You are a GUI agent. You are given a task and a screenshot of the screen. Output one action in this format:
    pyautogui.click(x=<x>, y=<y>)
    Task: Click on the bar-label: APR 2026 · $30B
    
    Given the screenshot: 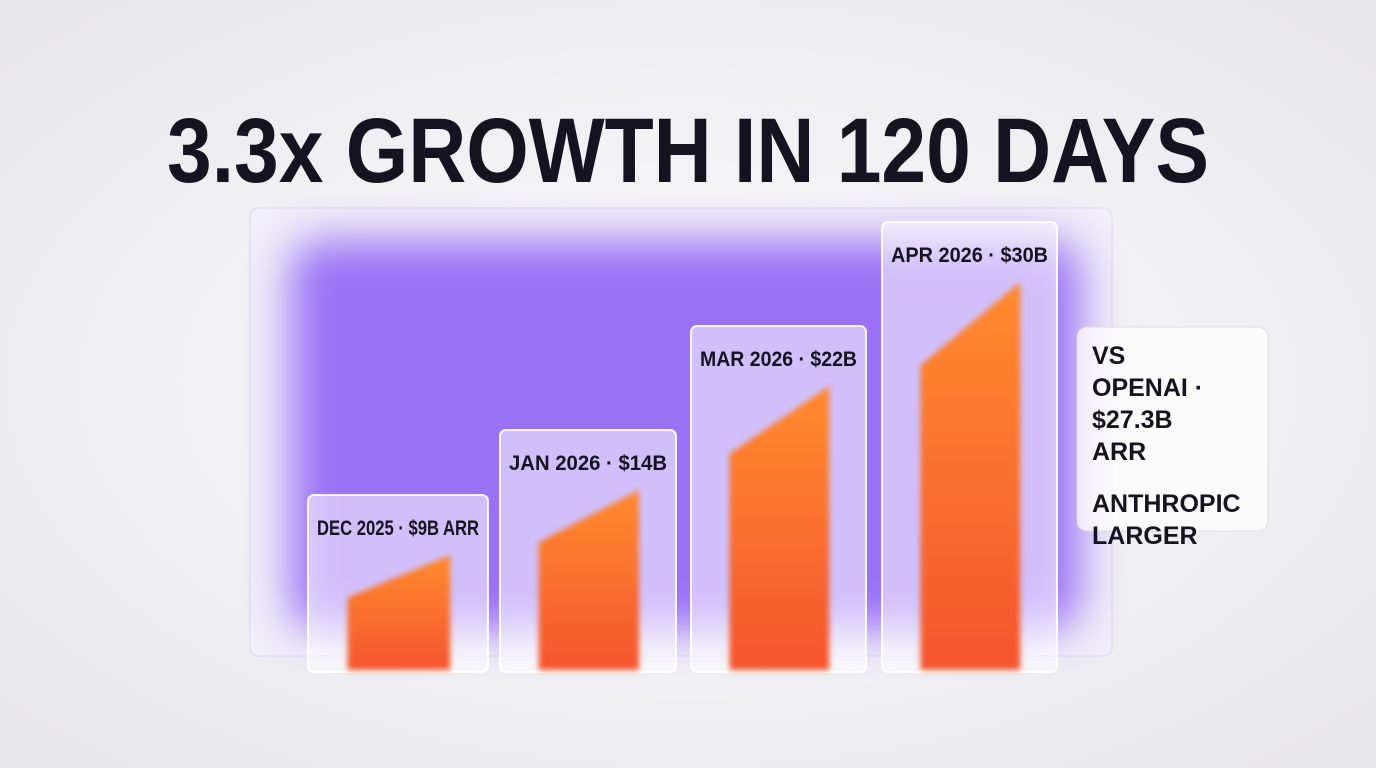 What is the action you would take?
    pyautogui.click(x=969, y=255)
    